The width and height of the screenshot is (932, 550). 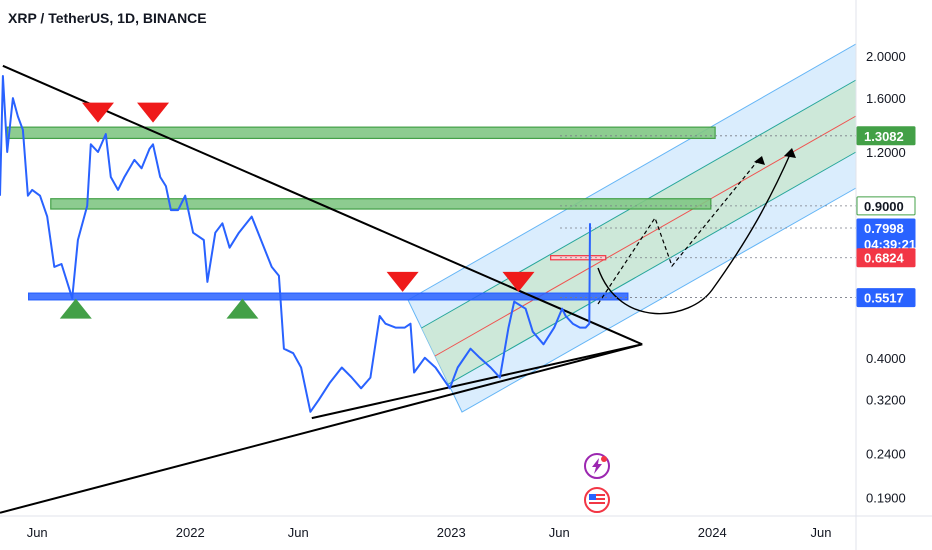 What do you see at coordinates (886, 152) in the screenshot?
I see `y-tick-label: 1.2000` at bounding box center [886, 152].